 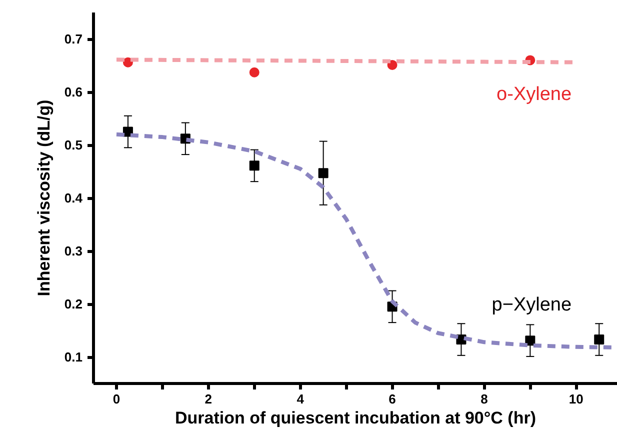 I want to click on series-label: p−Xylene, so click(x=532, y=305).